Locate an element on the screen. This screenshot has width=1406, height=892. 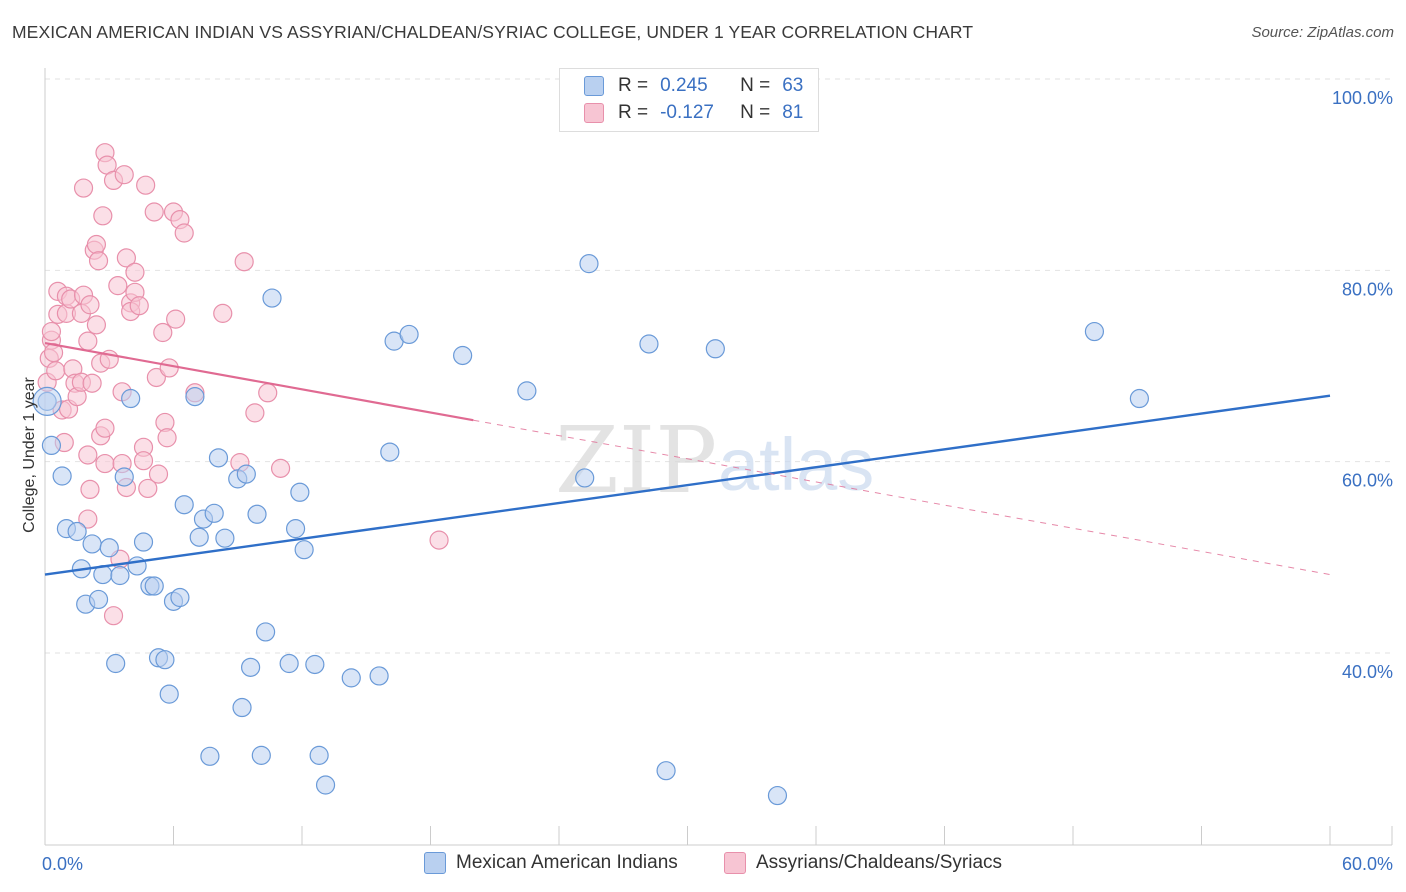
legend-series-name: Assyrians/Chaldeans/Syriacs is located at coordinates (879, 863).